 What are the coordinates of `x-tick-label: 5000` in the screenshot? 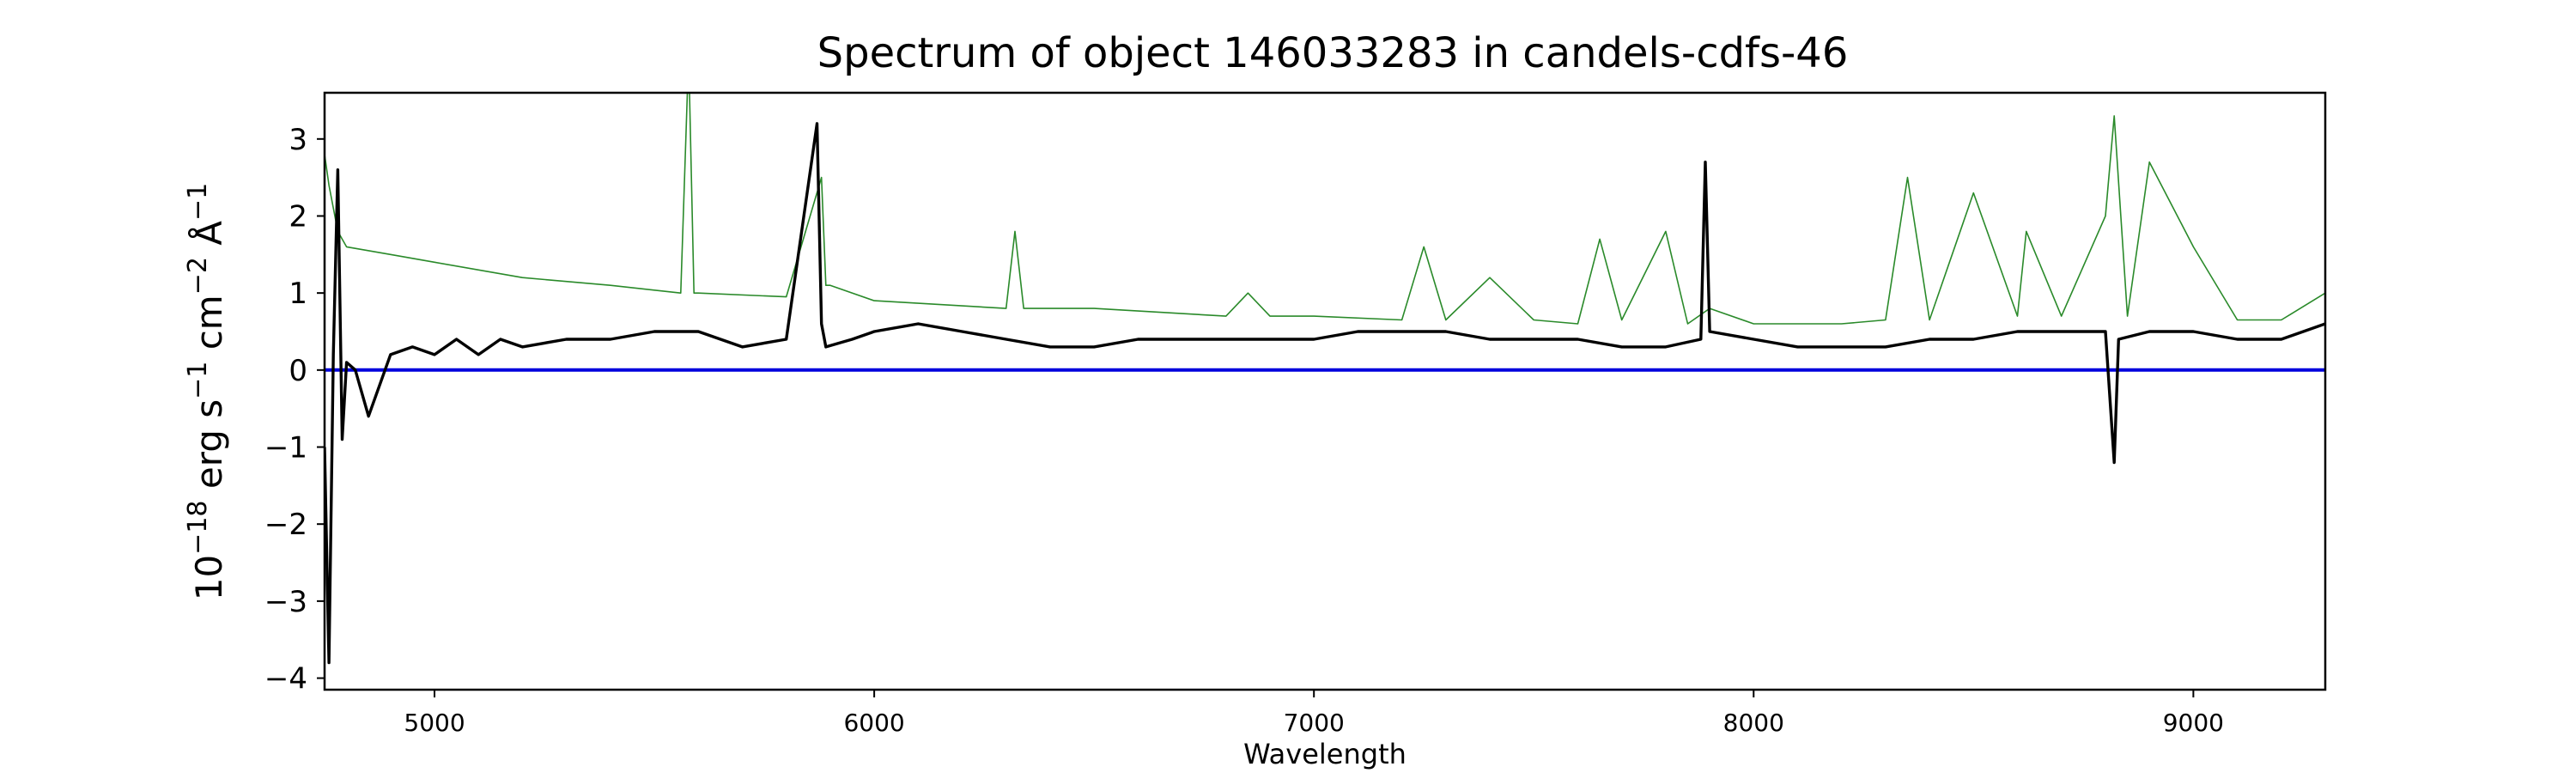 It's located at (434, 723).